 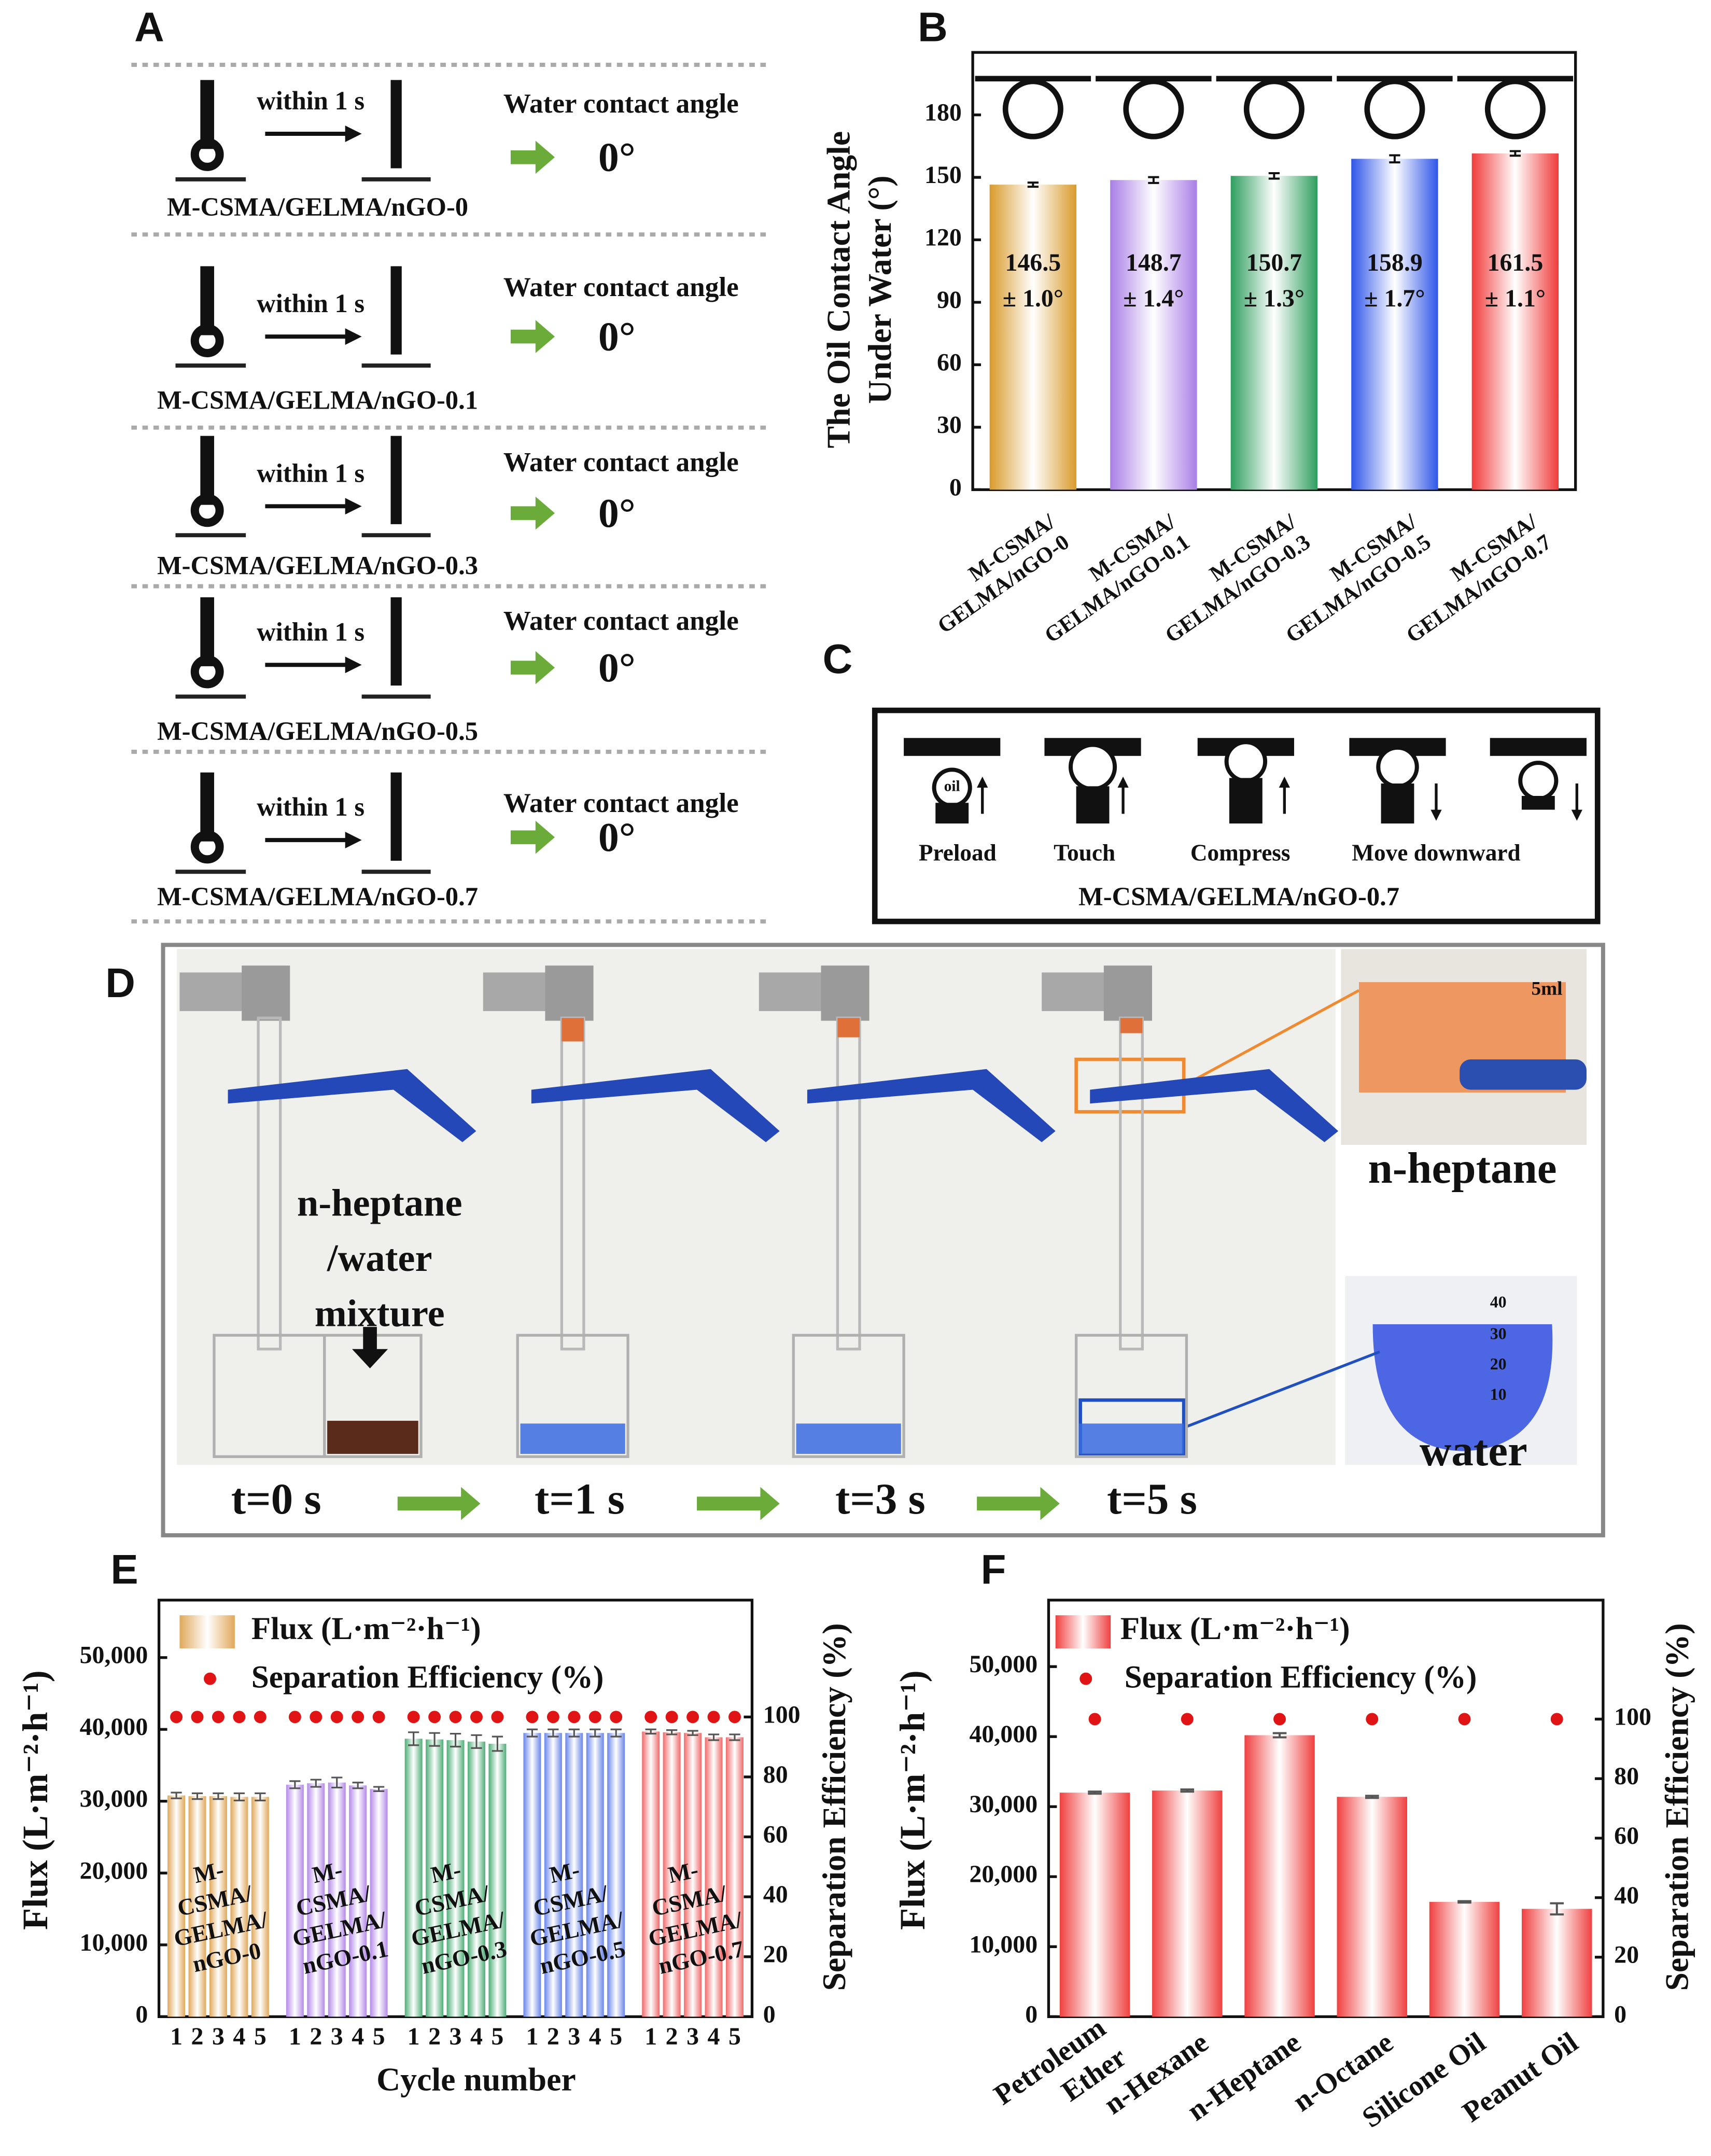 I want to click on time-label: t=5 s, so click(x=1152, y=1499).